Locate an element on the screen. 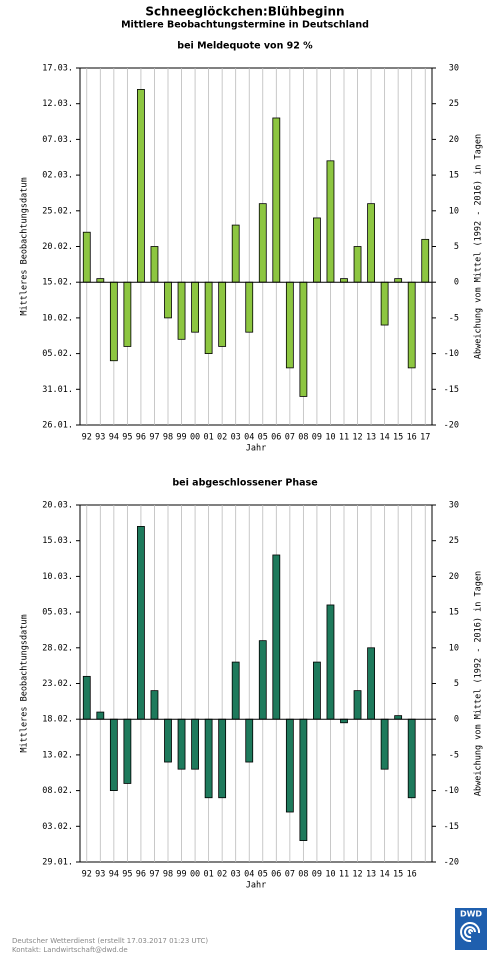 This screenshot has width=489, height=960. logo-box is located at coordinates (471, 929).